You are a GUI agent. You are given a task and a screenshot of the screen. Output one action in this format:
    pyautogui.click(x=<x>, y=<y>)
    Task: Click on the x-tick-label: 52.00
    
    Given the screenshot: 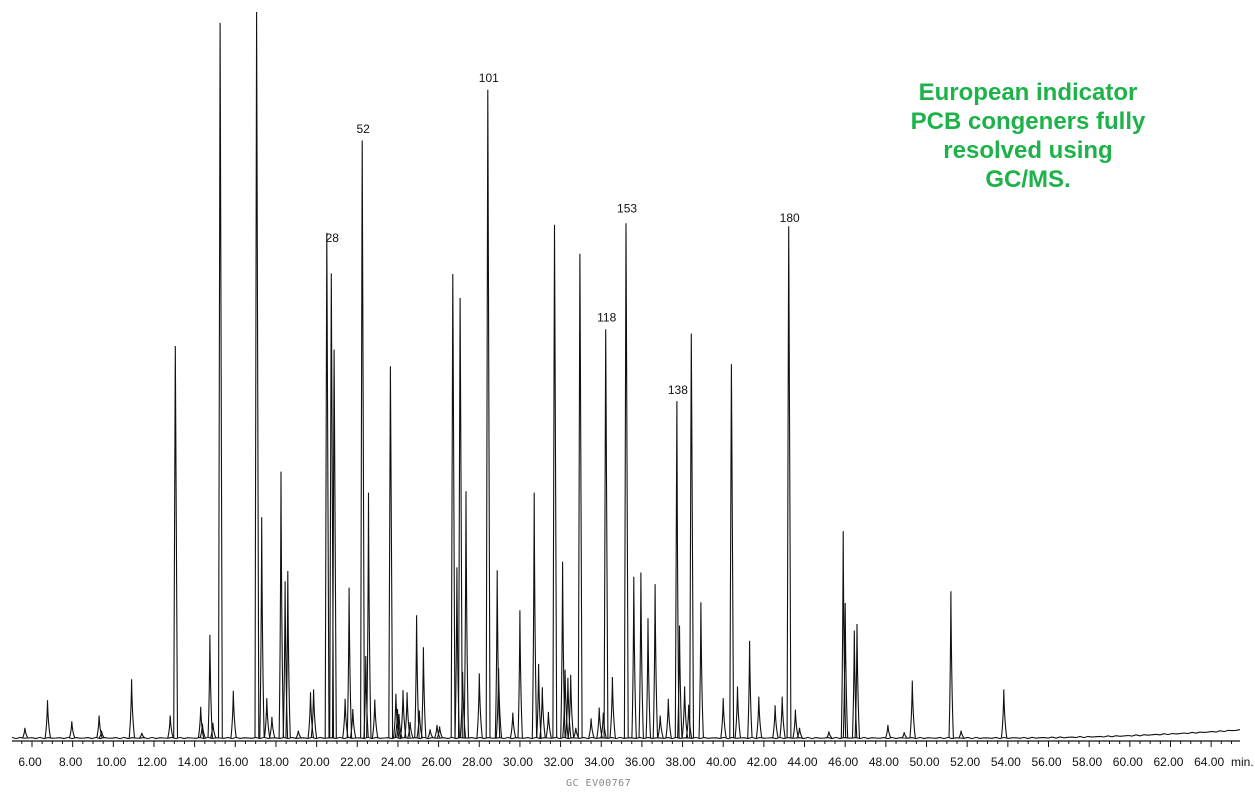 What is the action you would take?
    pyautogui.click(x=965, y=762)
    